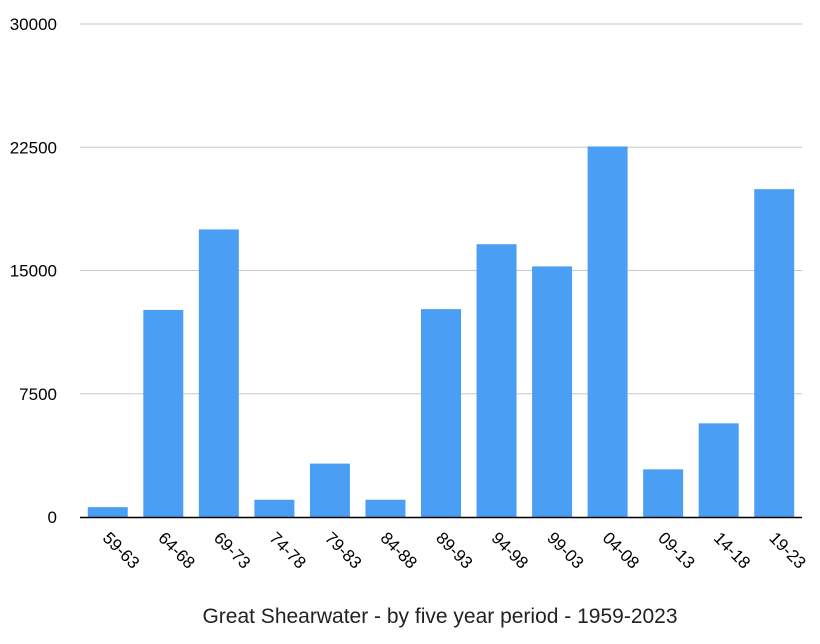 Image resolution: width=820 pixels, height=644 pixels. Describe the element at coordinates (732, 550) in the screenshot. I see `x-tick-label: 14-18` at that location.